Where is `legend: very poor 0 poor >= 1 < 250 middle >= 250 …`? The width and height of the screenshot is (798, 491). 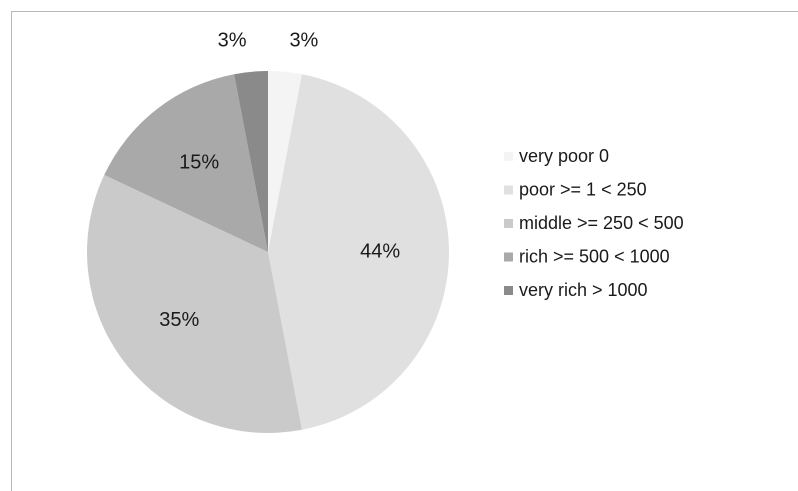 legend: very poor 0 poor >= 1 < 250 middle >= 250 … is located at coordinates (594, 223).